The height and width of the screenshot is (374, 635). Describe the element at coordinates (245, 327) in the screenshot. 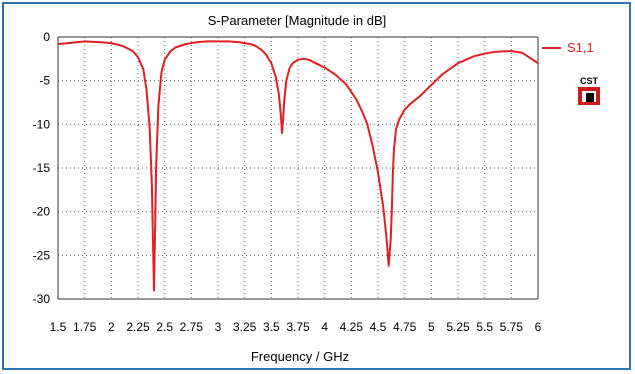

I see `x-tick-label: 3.25` at that location.